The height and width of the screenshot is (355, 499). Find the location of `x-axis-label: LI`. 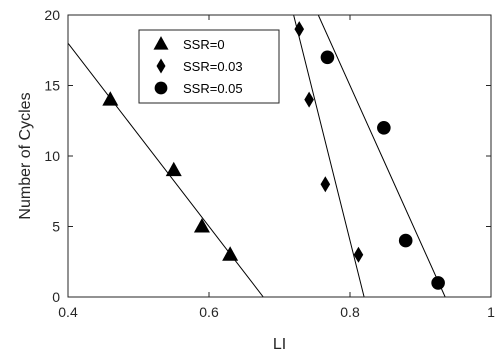

x-axis-label: LI is located at coordinates (279, 344).